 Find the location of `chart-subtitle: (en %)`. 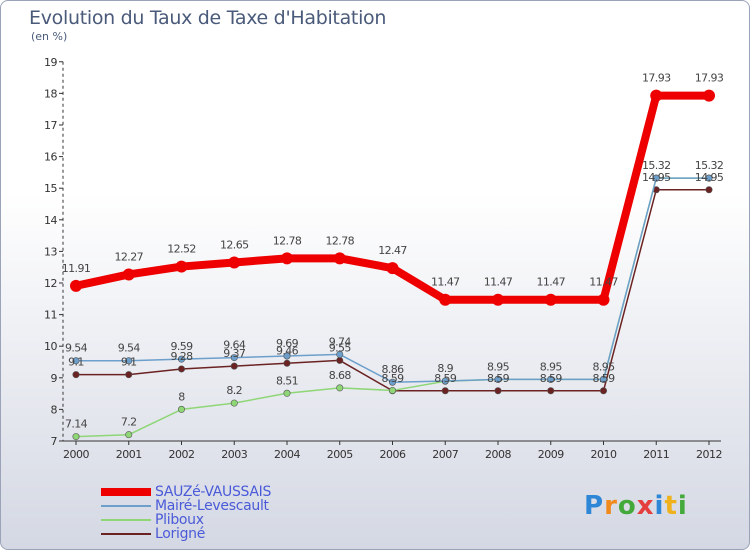

chart-subtitle: (en %) is located at coordinates (49, 36).